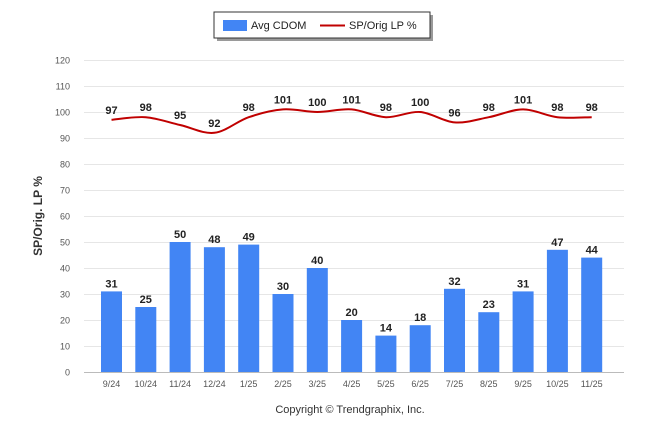  What do you see at coordinates (454, 282) in the screenshot?
I see `bar-data-label: 32` at bounding box center [454, 282].